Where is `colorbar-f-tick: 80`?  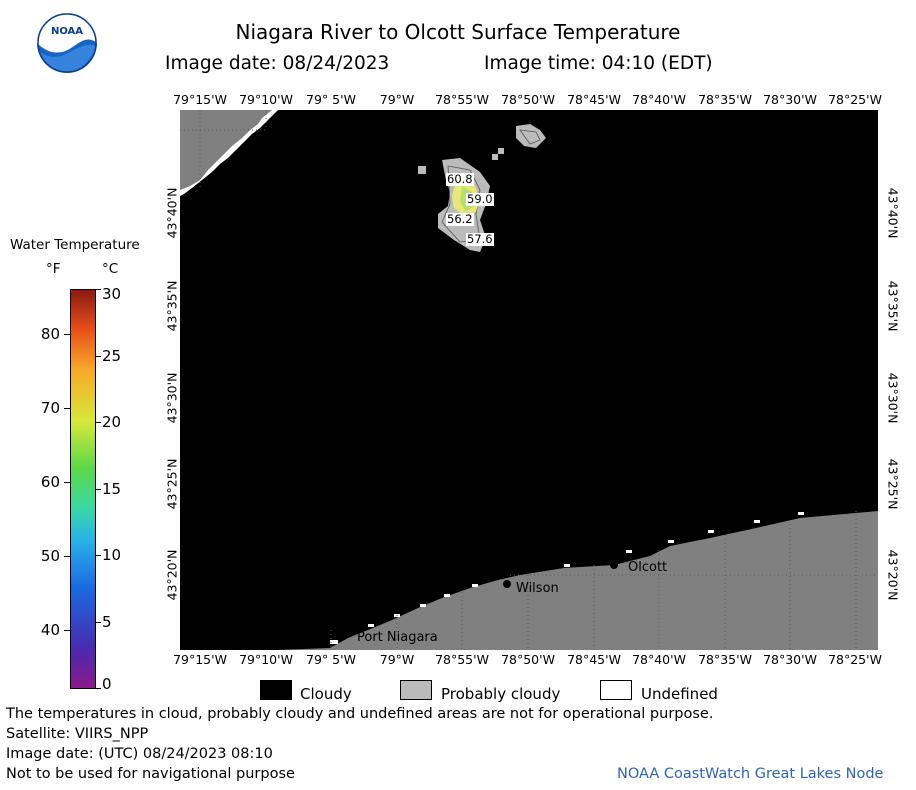 colorbar-f-tick: 80 is located at coordinates (50, 334).